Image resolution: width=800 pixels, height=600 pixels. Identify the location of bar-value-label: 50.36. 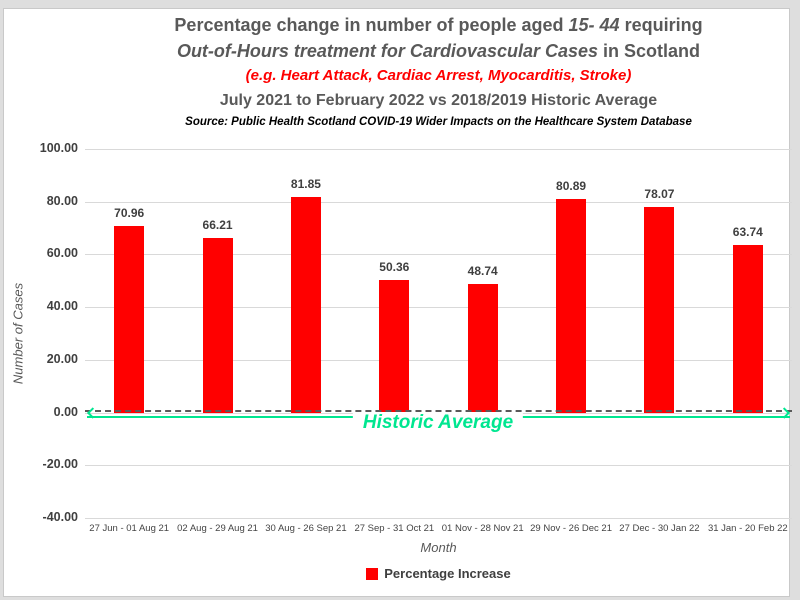
(394, 266).